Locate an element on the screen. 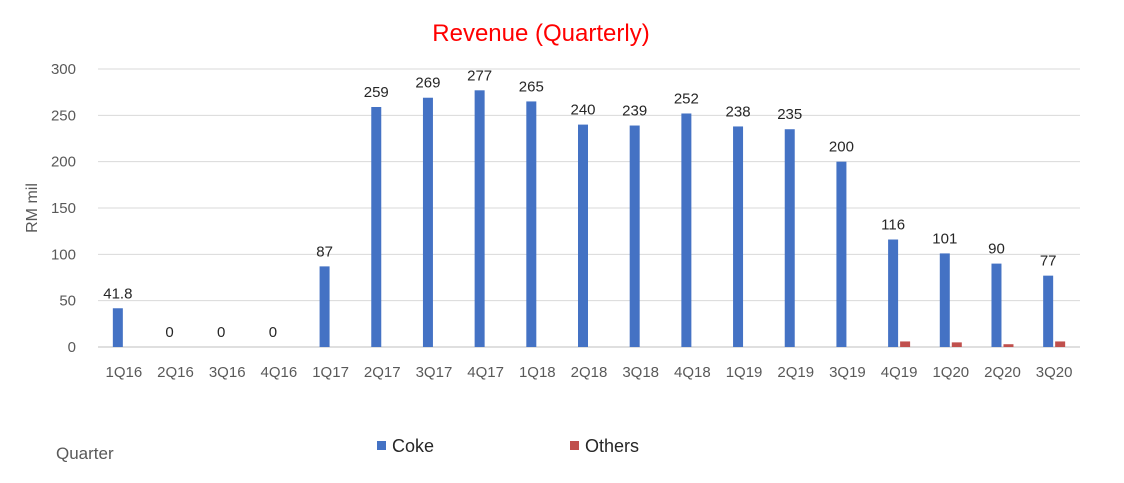  x-axis-label: Quarter is located at coordinates (85, 453).